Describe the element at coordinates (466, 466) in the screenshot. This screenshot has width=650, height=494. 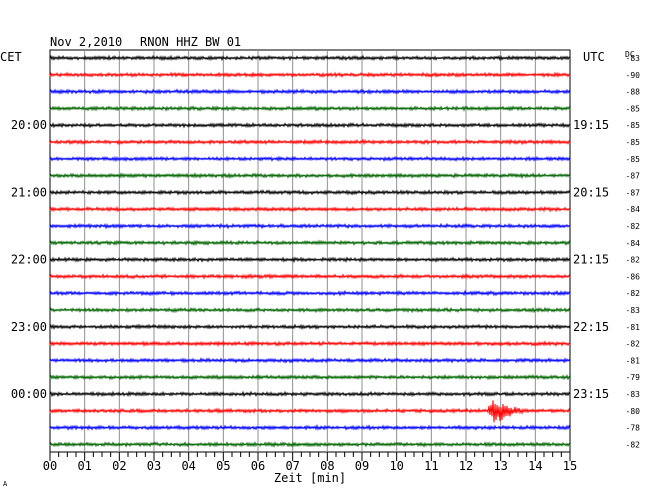
I see `x-tick-label: 12` at that location.